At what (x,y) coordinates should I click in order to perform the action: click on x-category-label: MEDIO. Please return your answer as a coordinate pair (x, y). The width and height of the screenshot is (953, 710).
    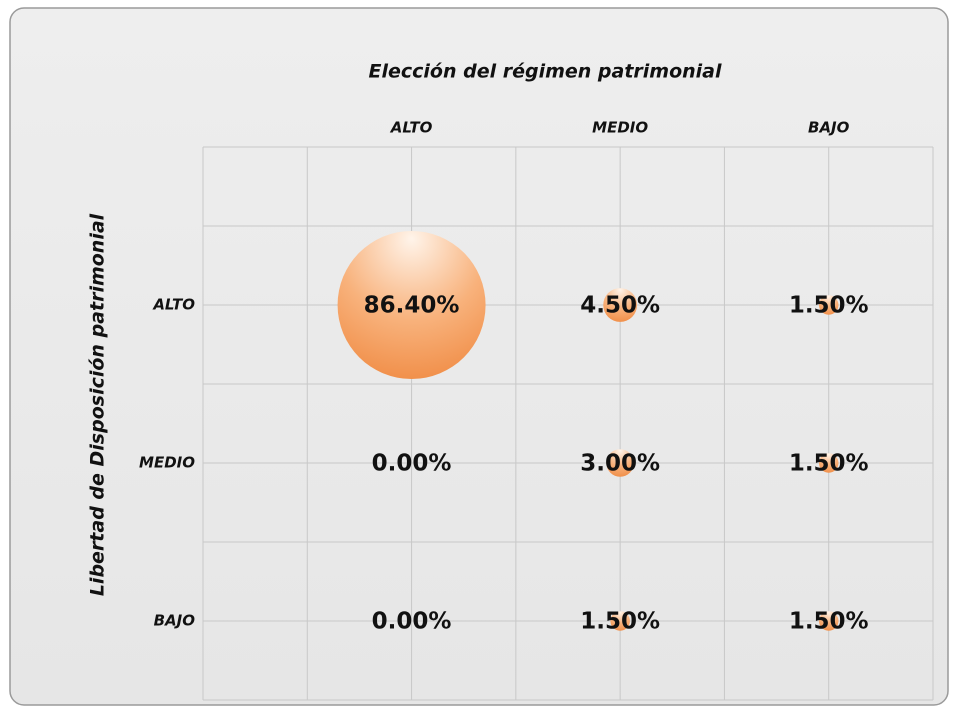
    Looking at the image, I should click on (620, 128).